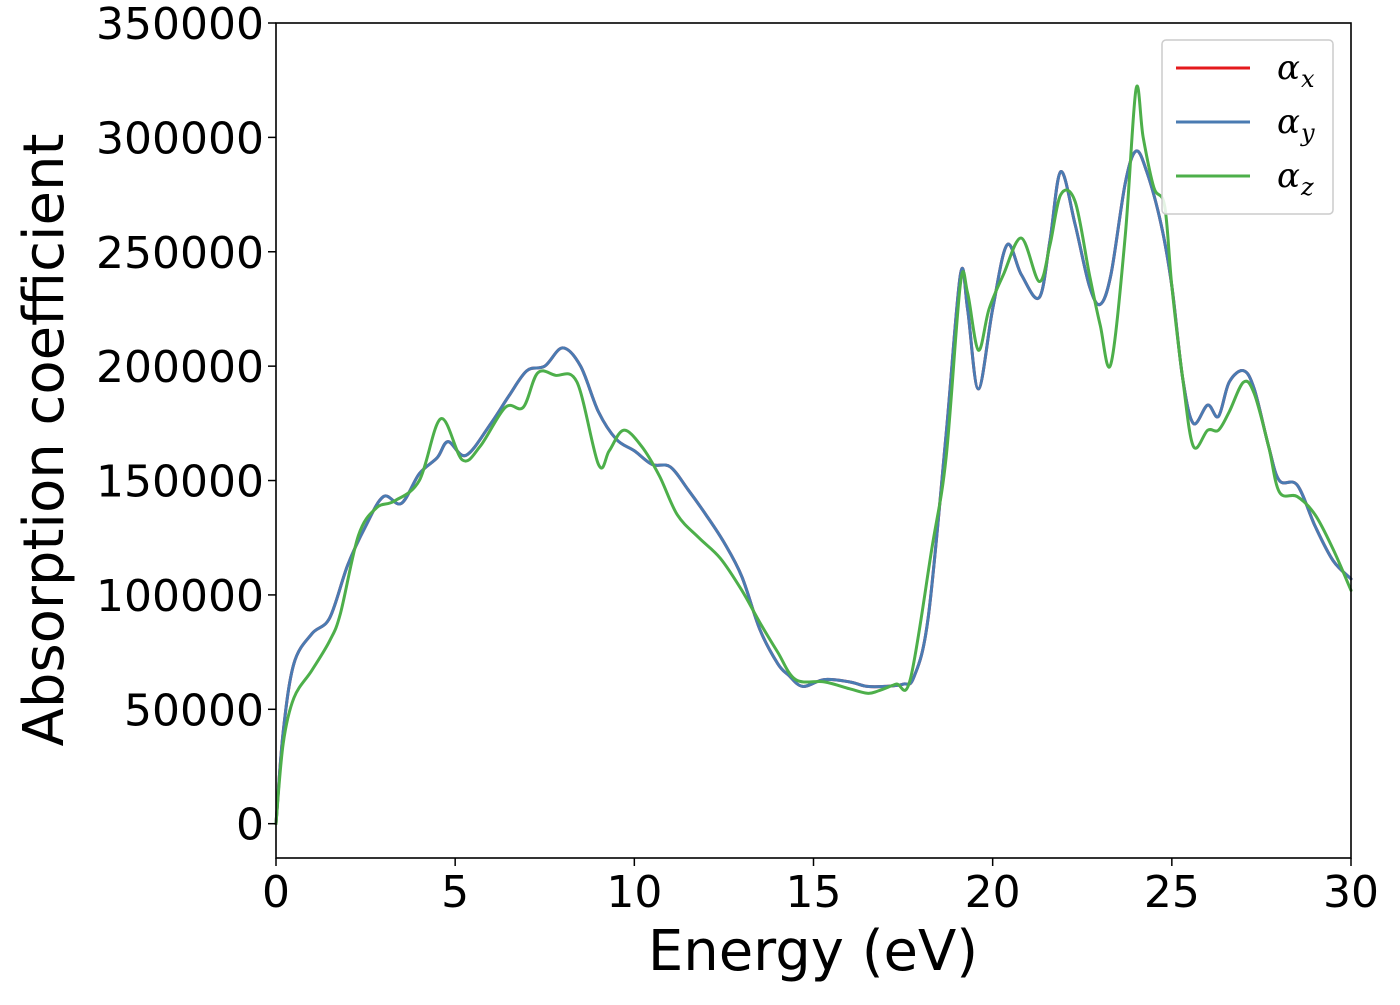  Describe the element at coordinates (276, 892) in the screenshot. I see `x-tick-label: 0` at that location.